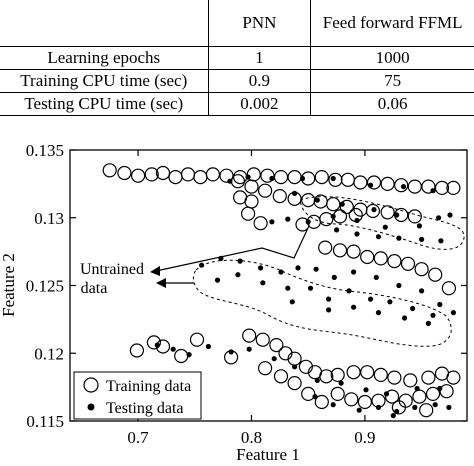 This screenshot has height=466, width=474. Describe the element at coordinates (148, 386) in the screenshot. I see `legend-training-label: Training data` at that location.